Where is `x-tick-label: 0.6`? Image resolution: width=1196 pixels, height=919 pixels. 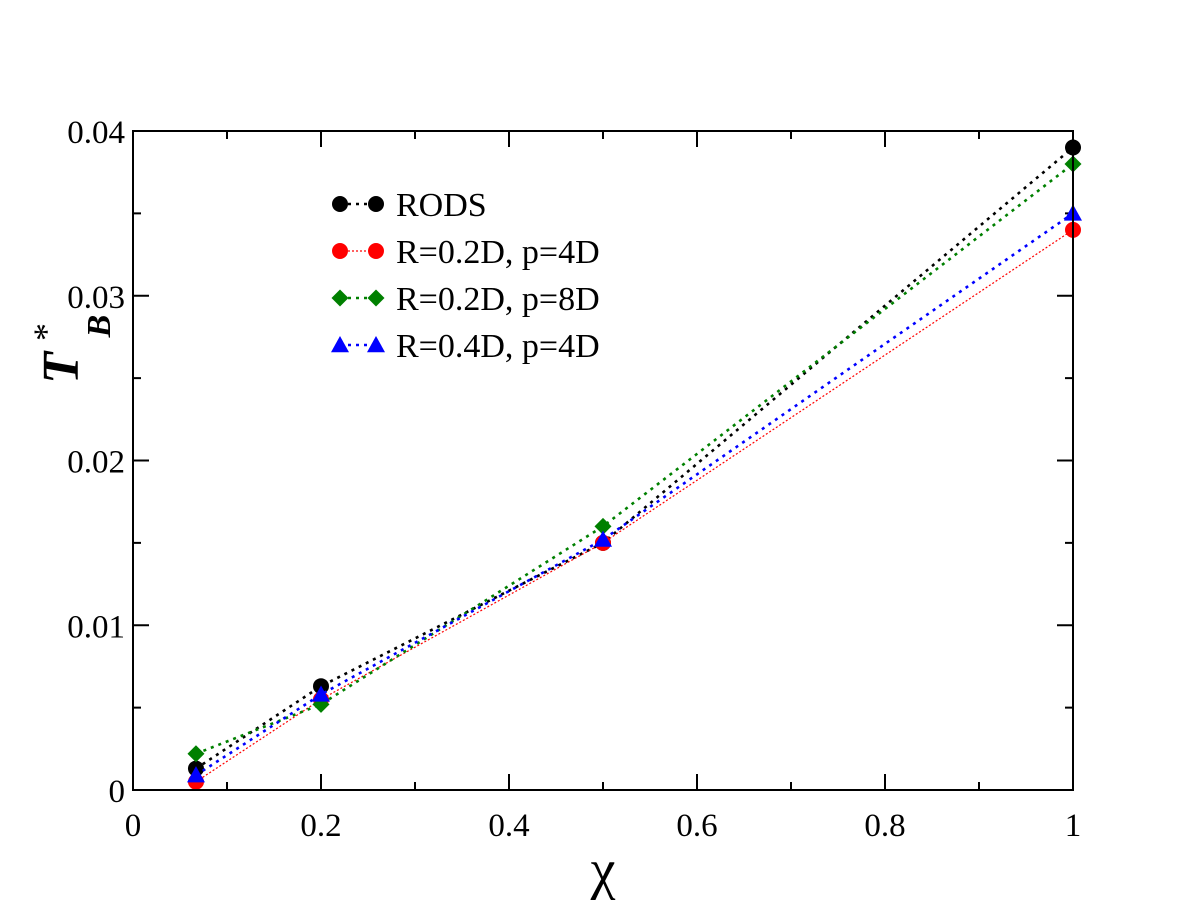 x-tick-label: 0.6 is located at coordinates (696, 826).